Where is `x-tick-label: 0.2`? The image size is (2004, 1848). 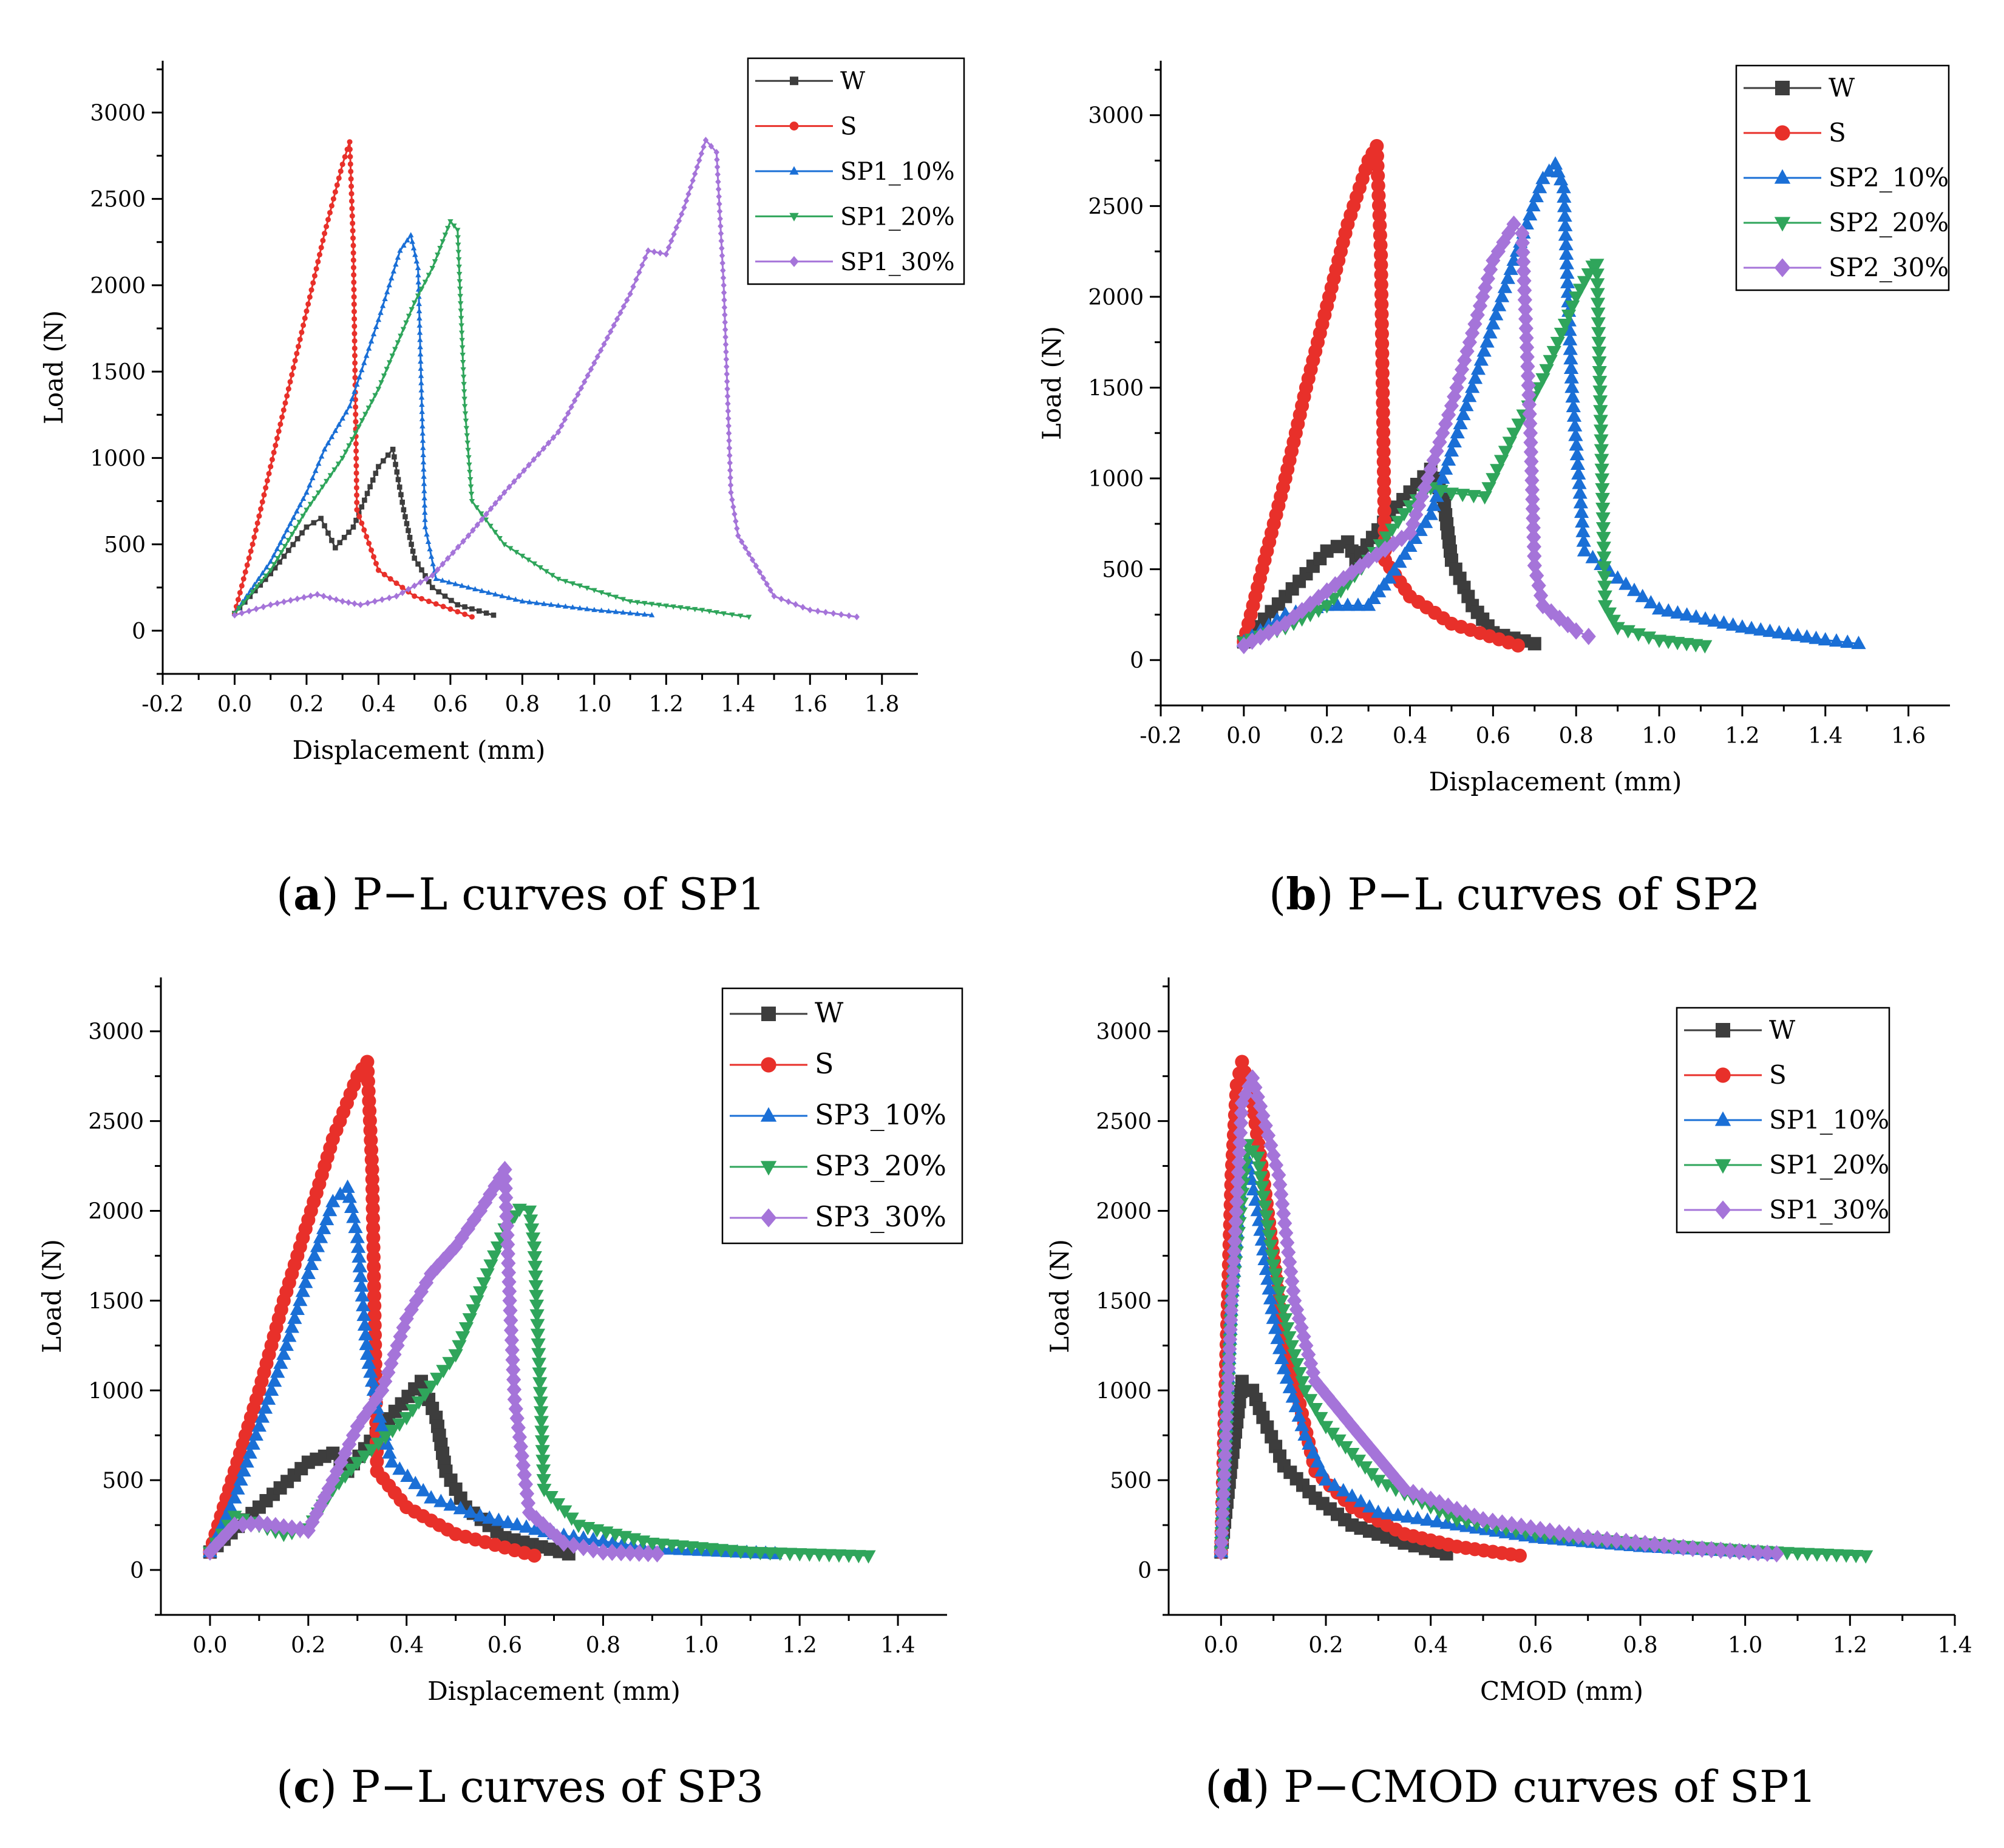
x-tick-label: 0.2 is located at coordinates (1326, 736).